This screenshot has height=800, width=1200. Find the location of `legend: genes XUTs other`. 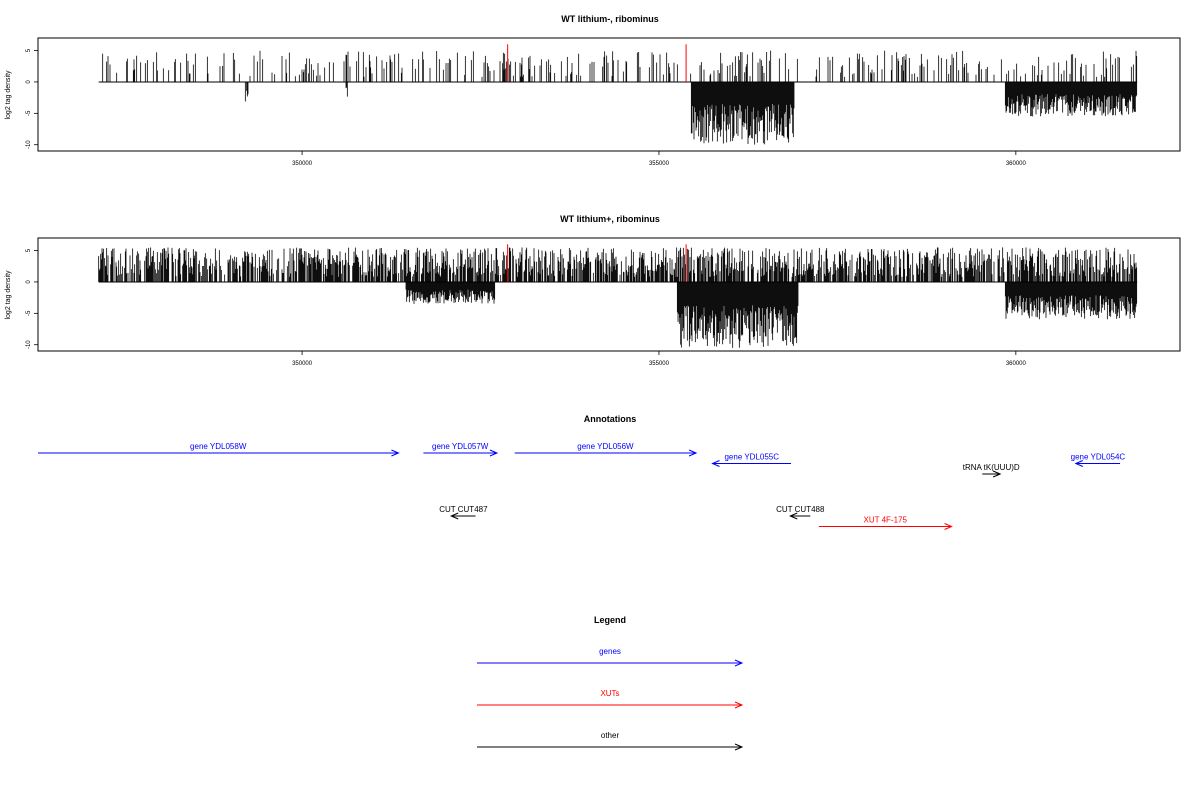

legend: genes XUTs other is located at coordinates (610, 699).